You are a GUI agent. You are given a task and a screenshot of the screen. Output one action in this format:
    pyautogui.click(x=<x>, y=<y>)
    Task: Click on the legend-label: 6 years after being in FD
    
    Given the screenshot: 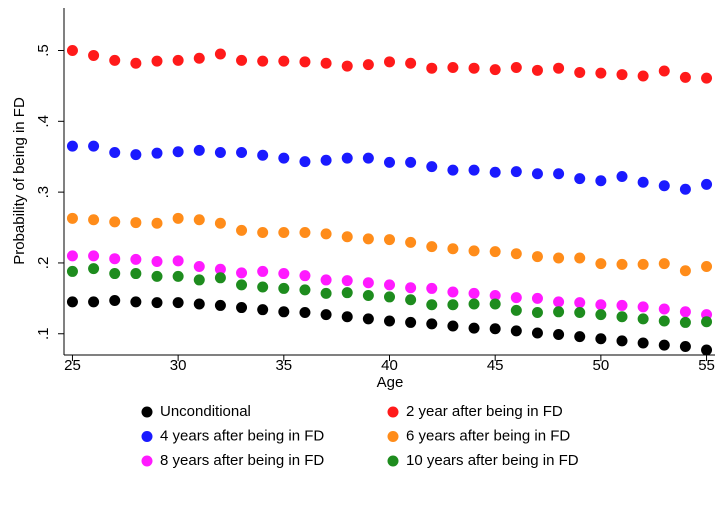 What is the action you would take?
    pyautogui.click(x=488, y=435)
    